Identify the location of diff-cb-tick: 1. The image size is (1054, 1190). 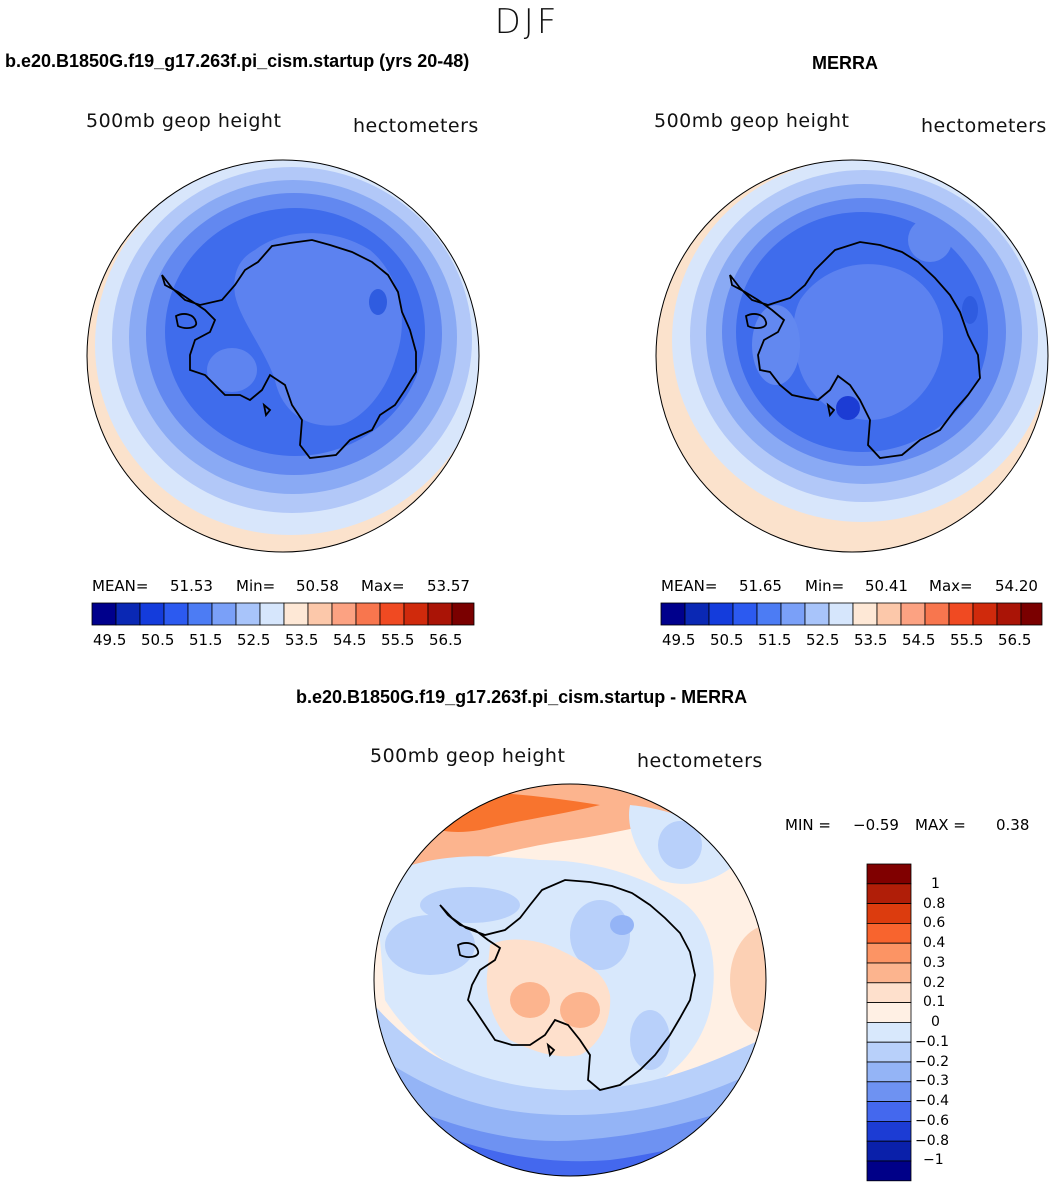
(935, 884).